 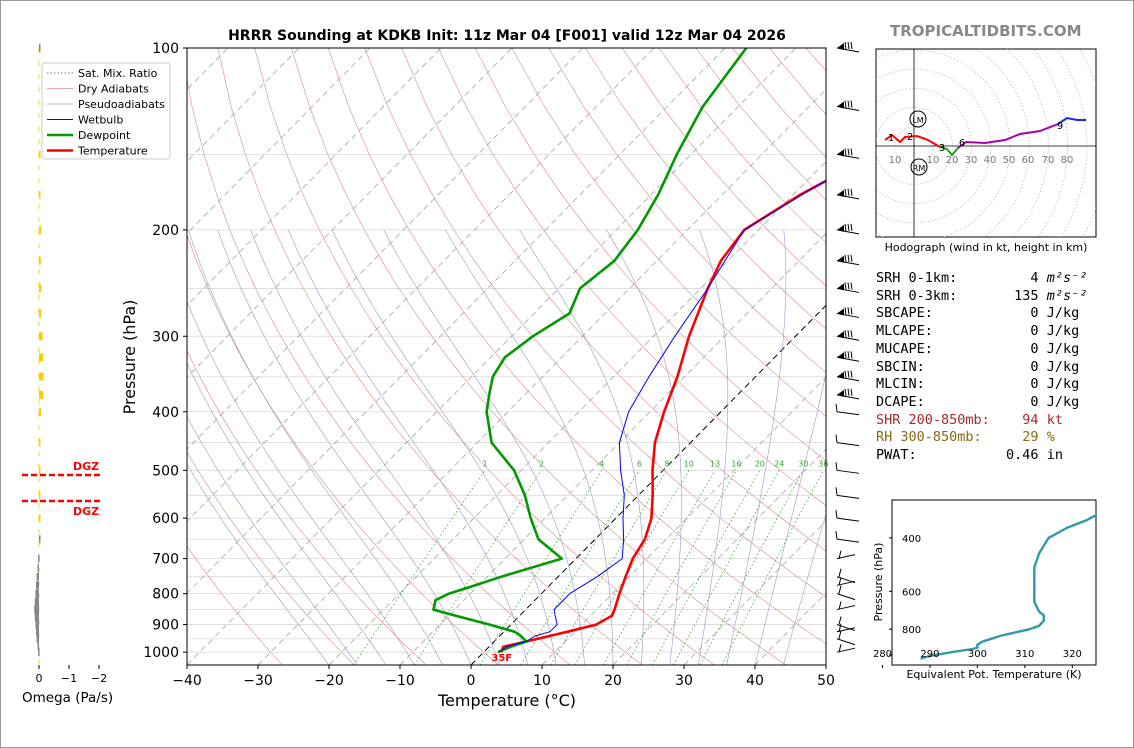 I want to click on param-value: 29, so click(x=1018, y=437).